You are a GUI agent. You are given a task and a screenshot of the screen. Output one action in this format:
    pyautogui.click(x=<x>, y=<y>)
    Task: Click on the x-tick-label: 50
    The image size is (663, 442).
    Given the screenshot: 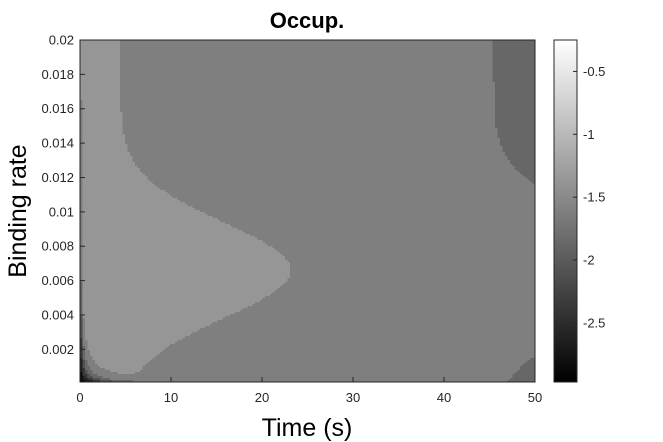 What is the action you would take?
    pyautogui.click(x=535, y=397)
    